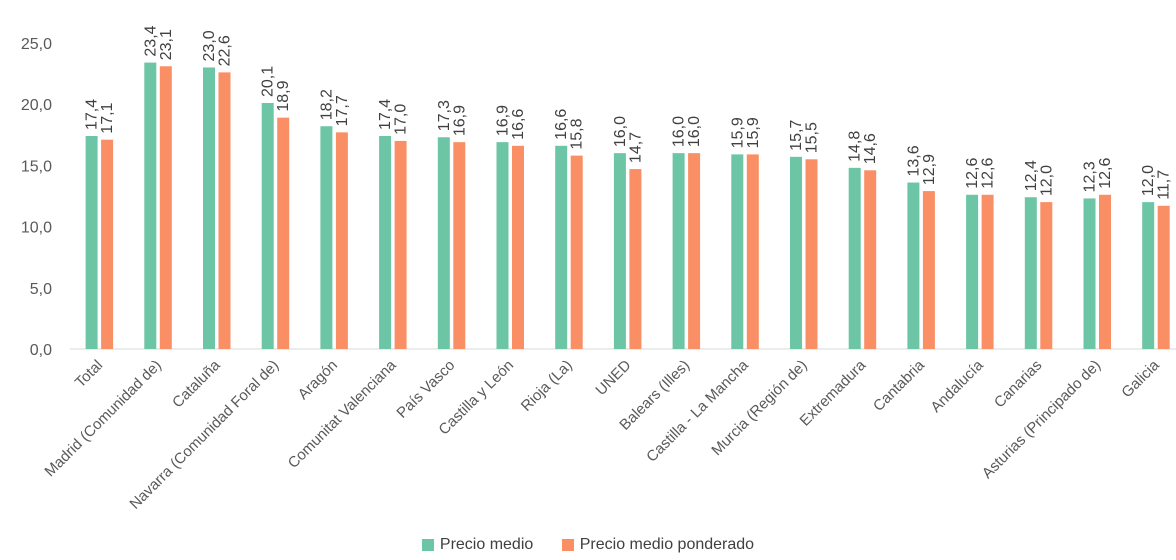 The height and width of the screenshot is (560, 1176). Describe the element at coordinates (667, 544) in the screenshot. I see `legend-label-precio-medio-ponderado: Precio medio ponderado` at that location.